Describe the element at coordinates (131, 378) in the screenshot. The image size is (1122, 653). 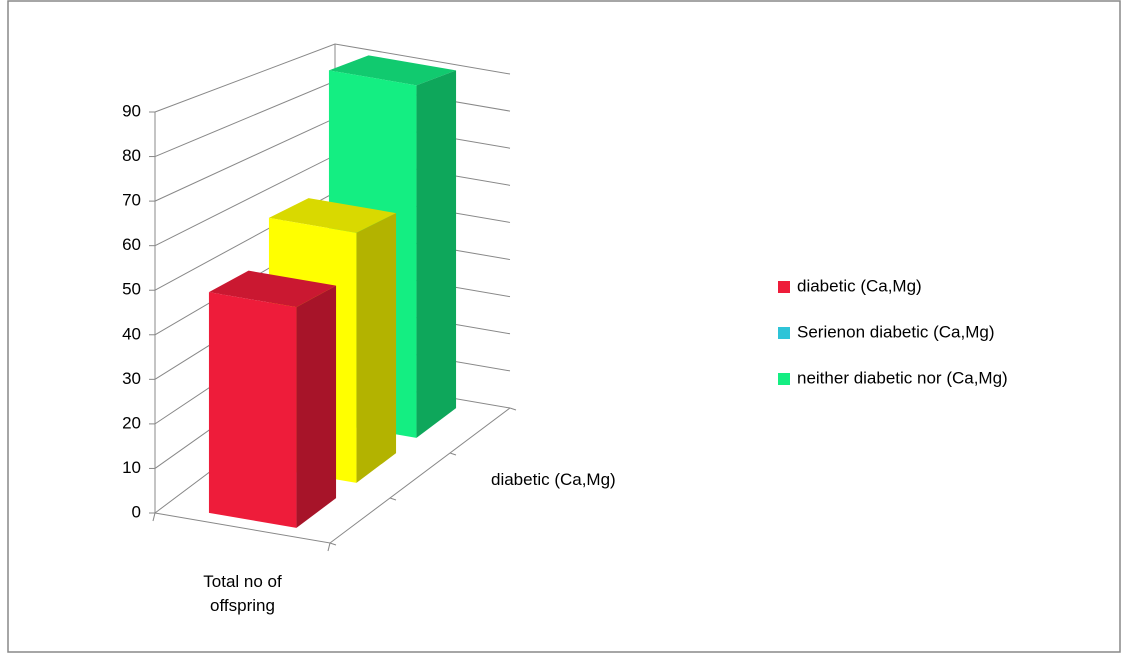
I see `y-tick-label: 30` at that location.